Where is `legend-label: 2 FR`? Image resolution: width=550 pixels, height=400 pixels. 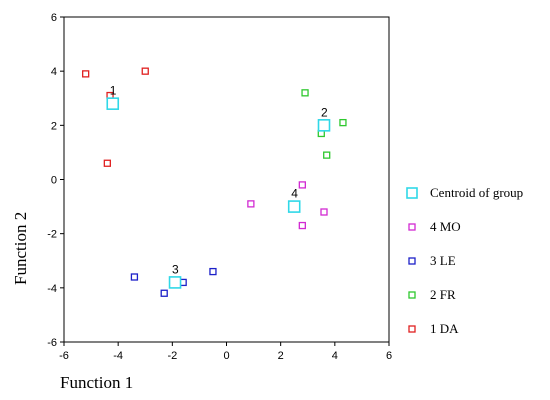 legend-label: 2 FR is located at coordinates (443, 294).